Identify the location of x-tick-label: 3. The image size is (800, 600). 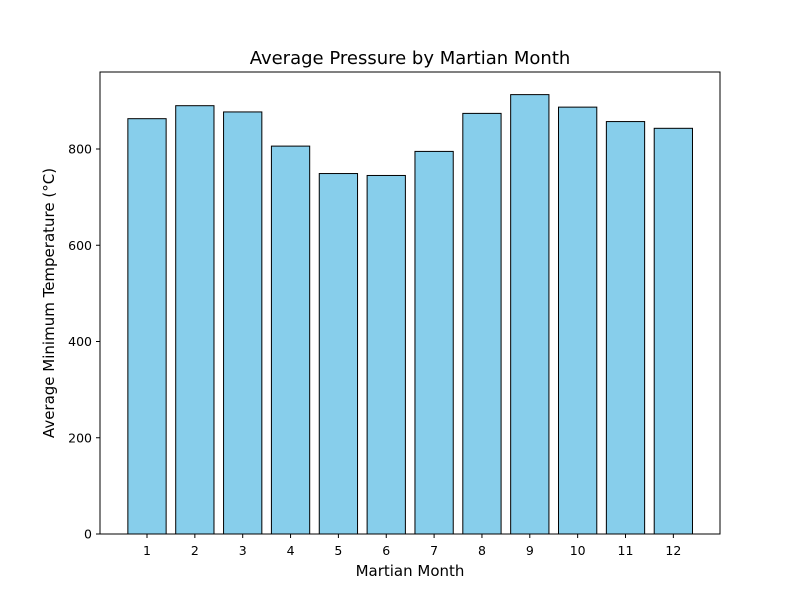
(243, 550).